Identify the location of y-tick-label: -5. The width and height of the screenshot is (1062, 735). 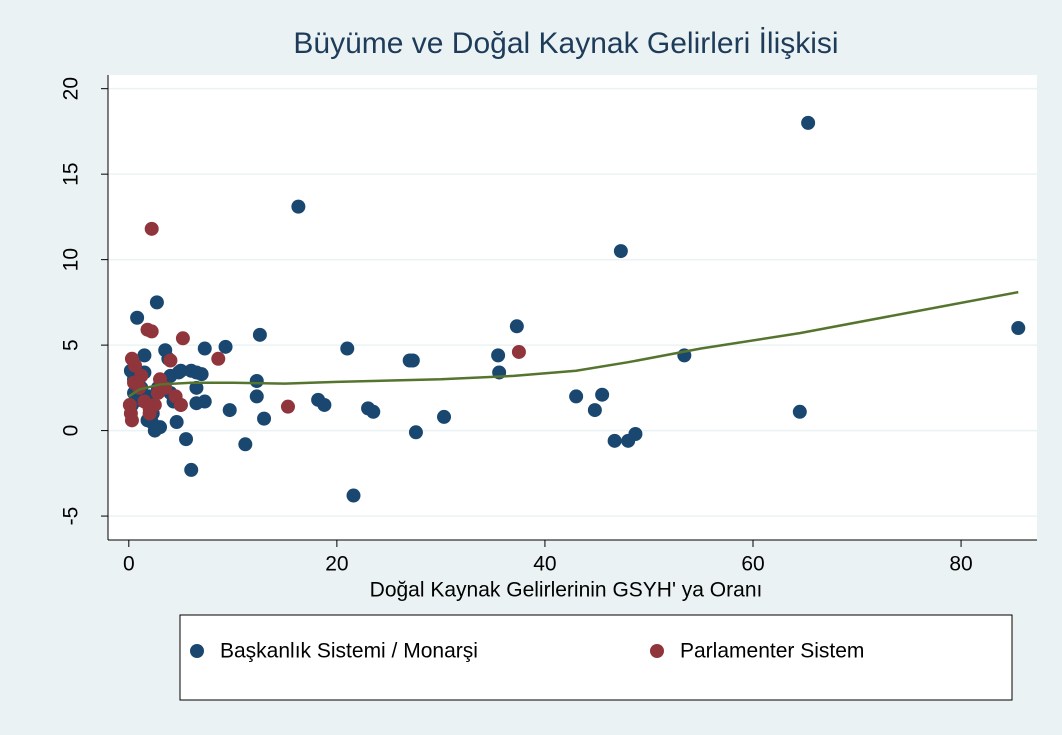
(71, 516).